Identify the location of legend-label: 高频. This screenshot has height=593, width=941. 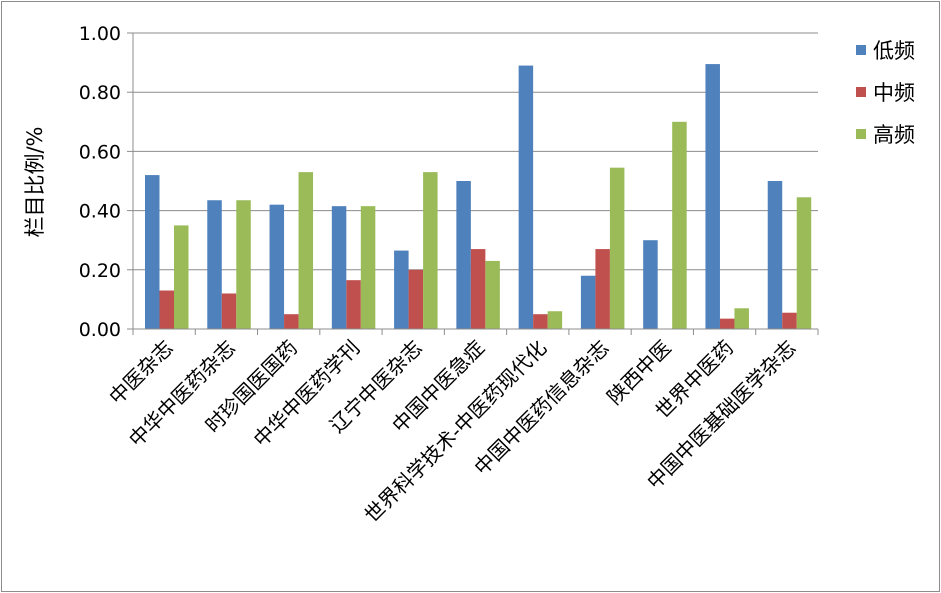
(894, 135).